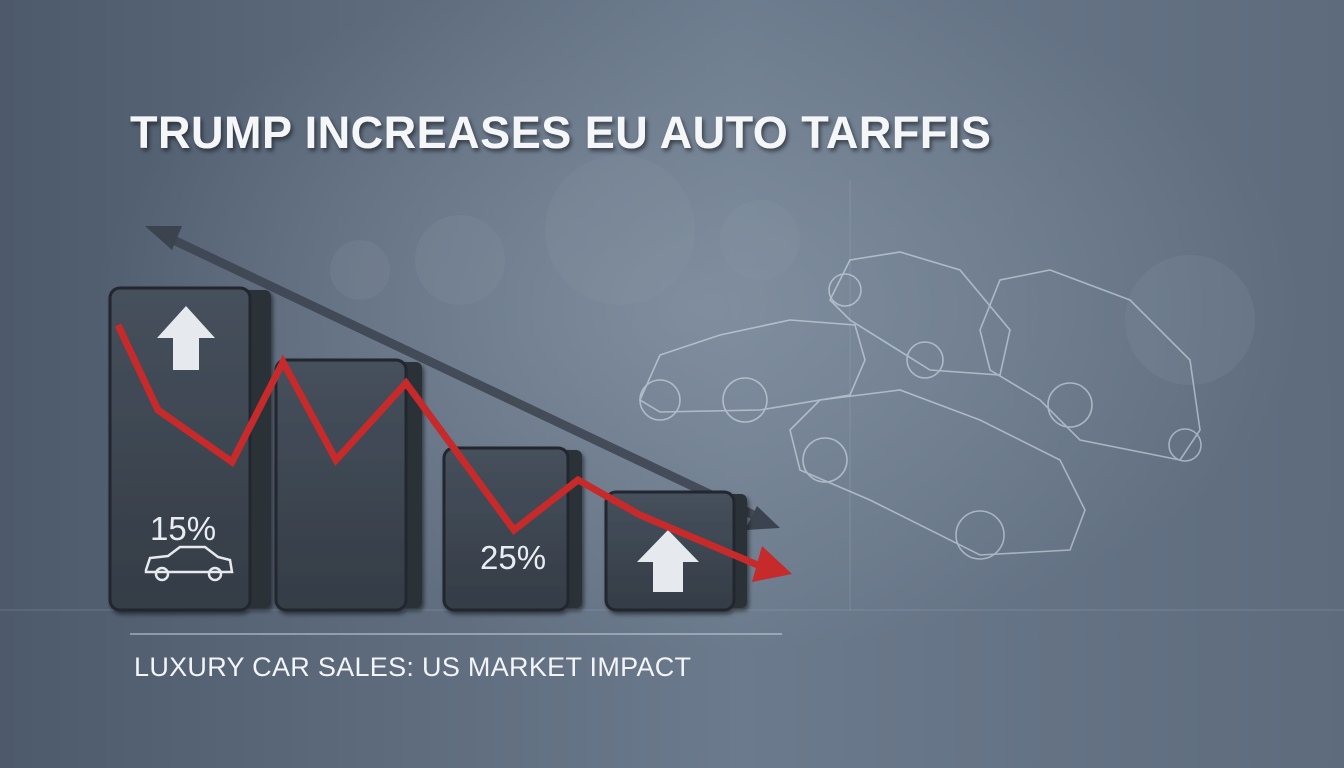  Describe the element at coordinates (183, 528) in the screenshot. I see `bar-label: 15%` at that location.